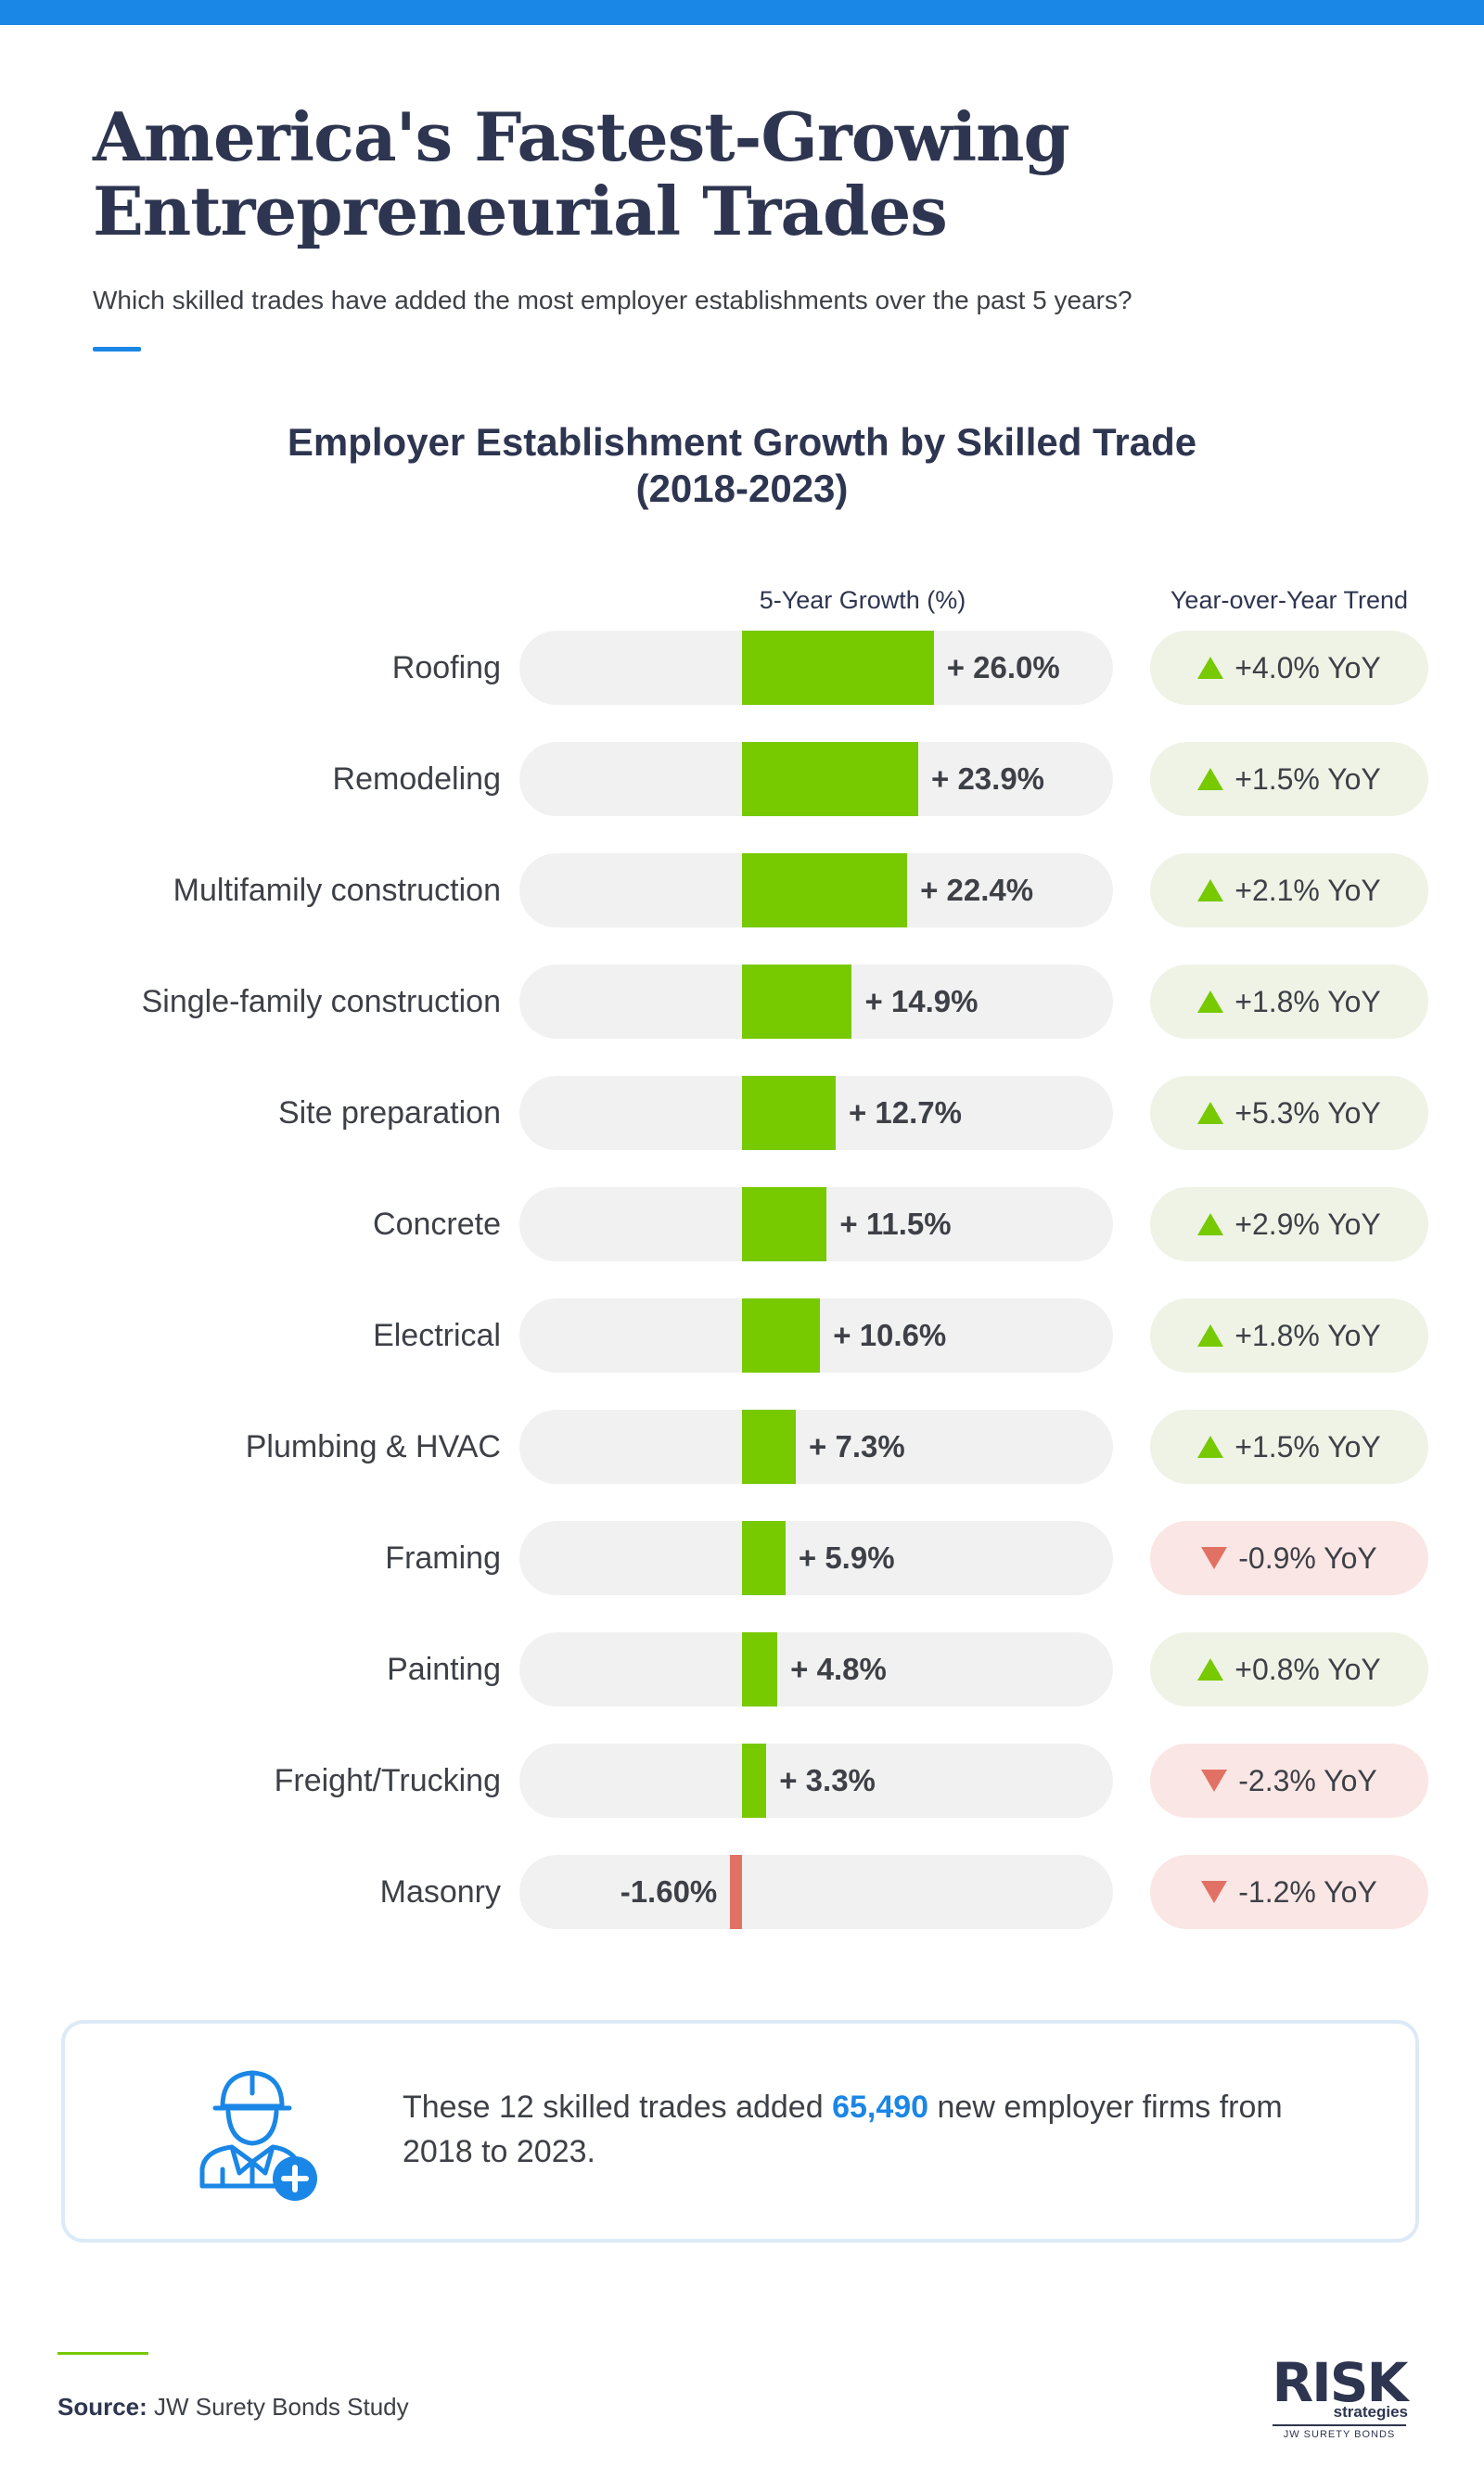  I want to click on category-label: Masonry, so click(440, 1892).